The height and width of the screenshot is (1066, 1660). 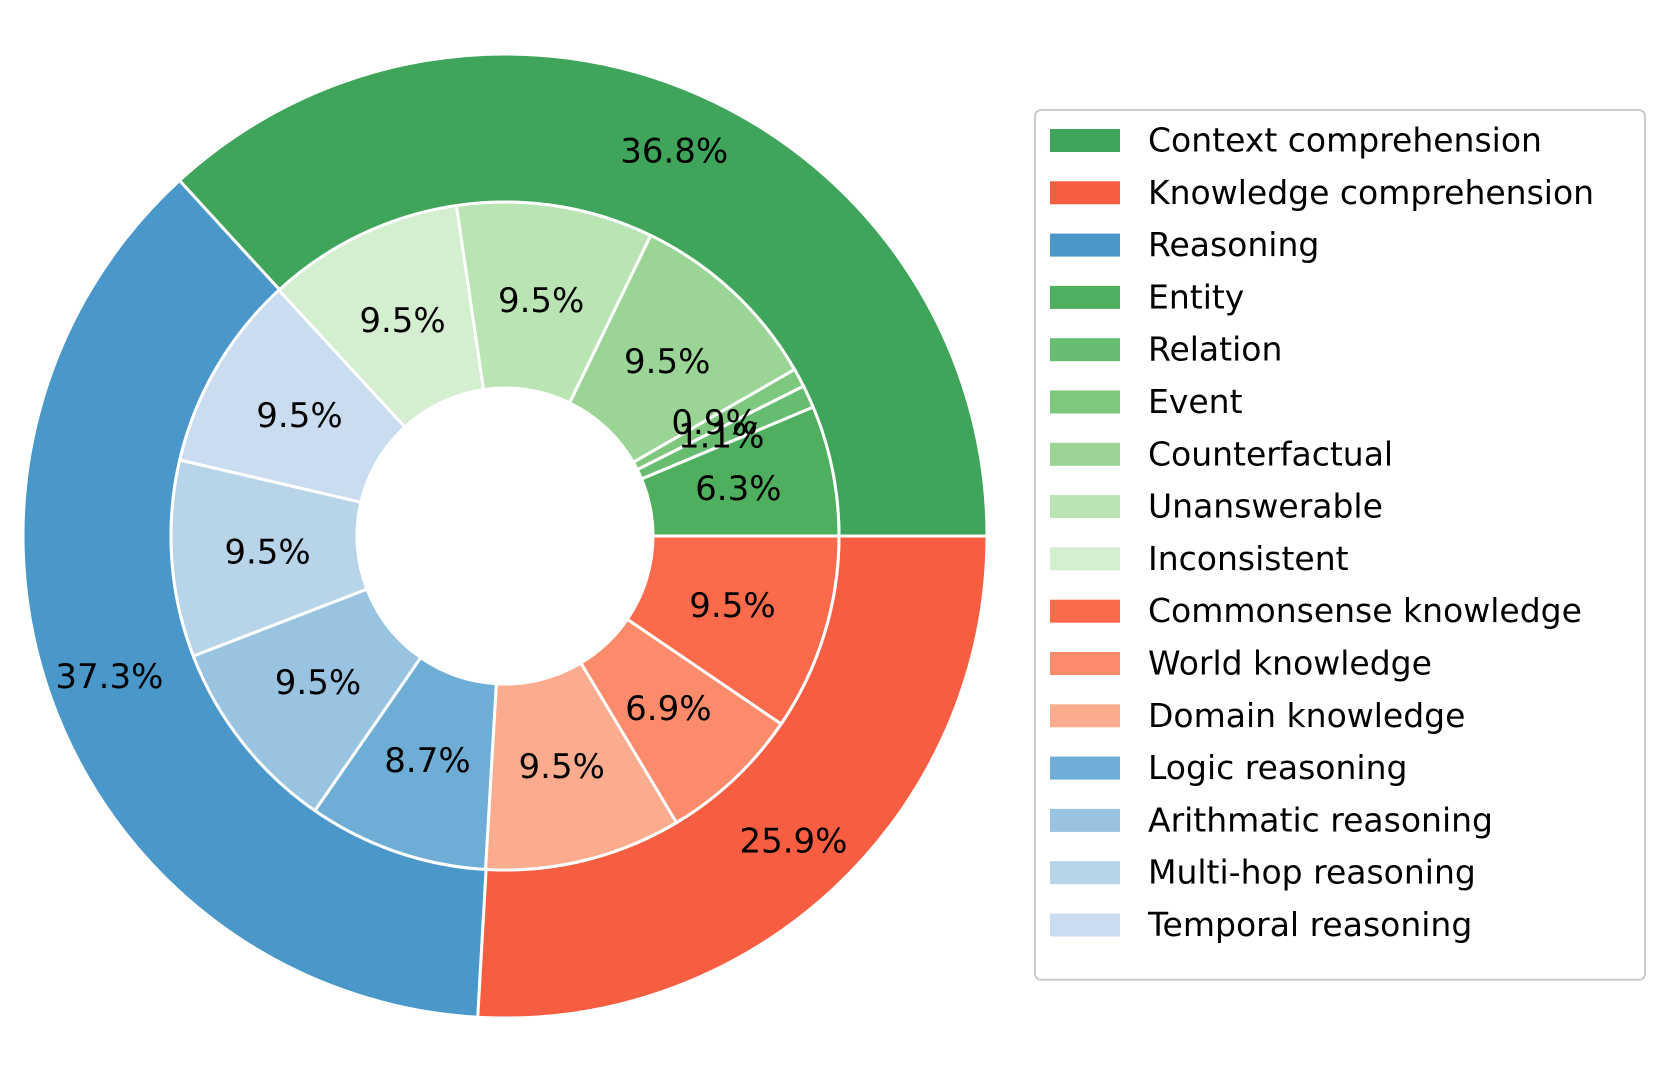 What do you see at coordinates (1085, 716) in the screenshot?
I see `legend-swatch-domain-knowledge` at bounding box center [1085, 716].